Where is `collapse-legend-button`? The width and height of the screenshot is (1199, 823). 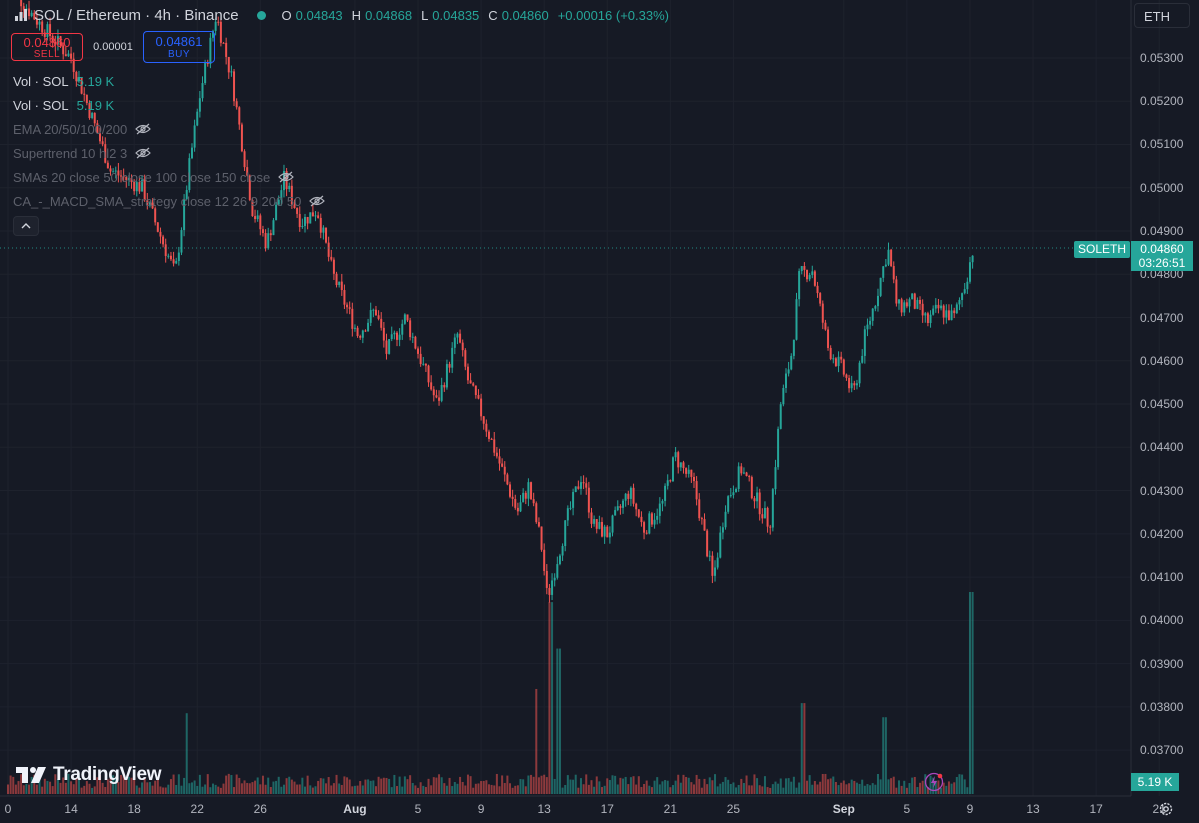
collapse-legend-button is located at coordinates (26, 226).